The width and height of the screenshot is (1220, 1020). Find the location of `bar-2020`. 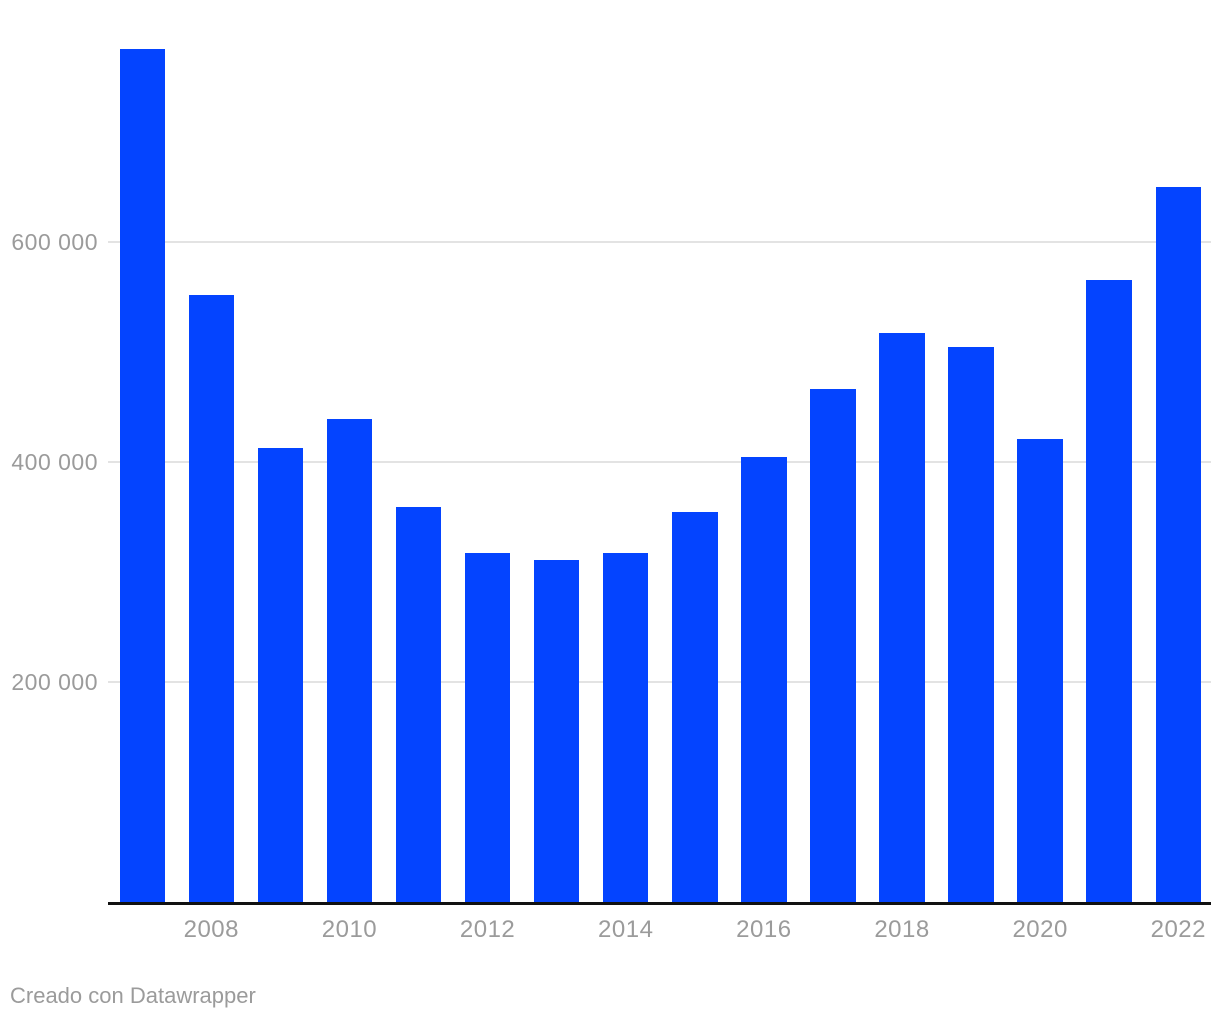

bar-2020 is located at coordinates (1040, 671).